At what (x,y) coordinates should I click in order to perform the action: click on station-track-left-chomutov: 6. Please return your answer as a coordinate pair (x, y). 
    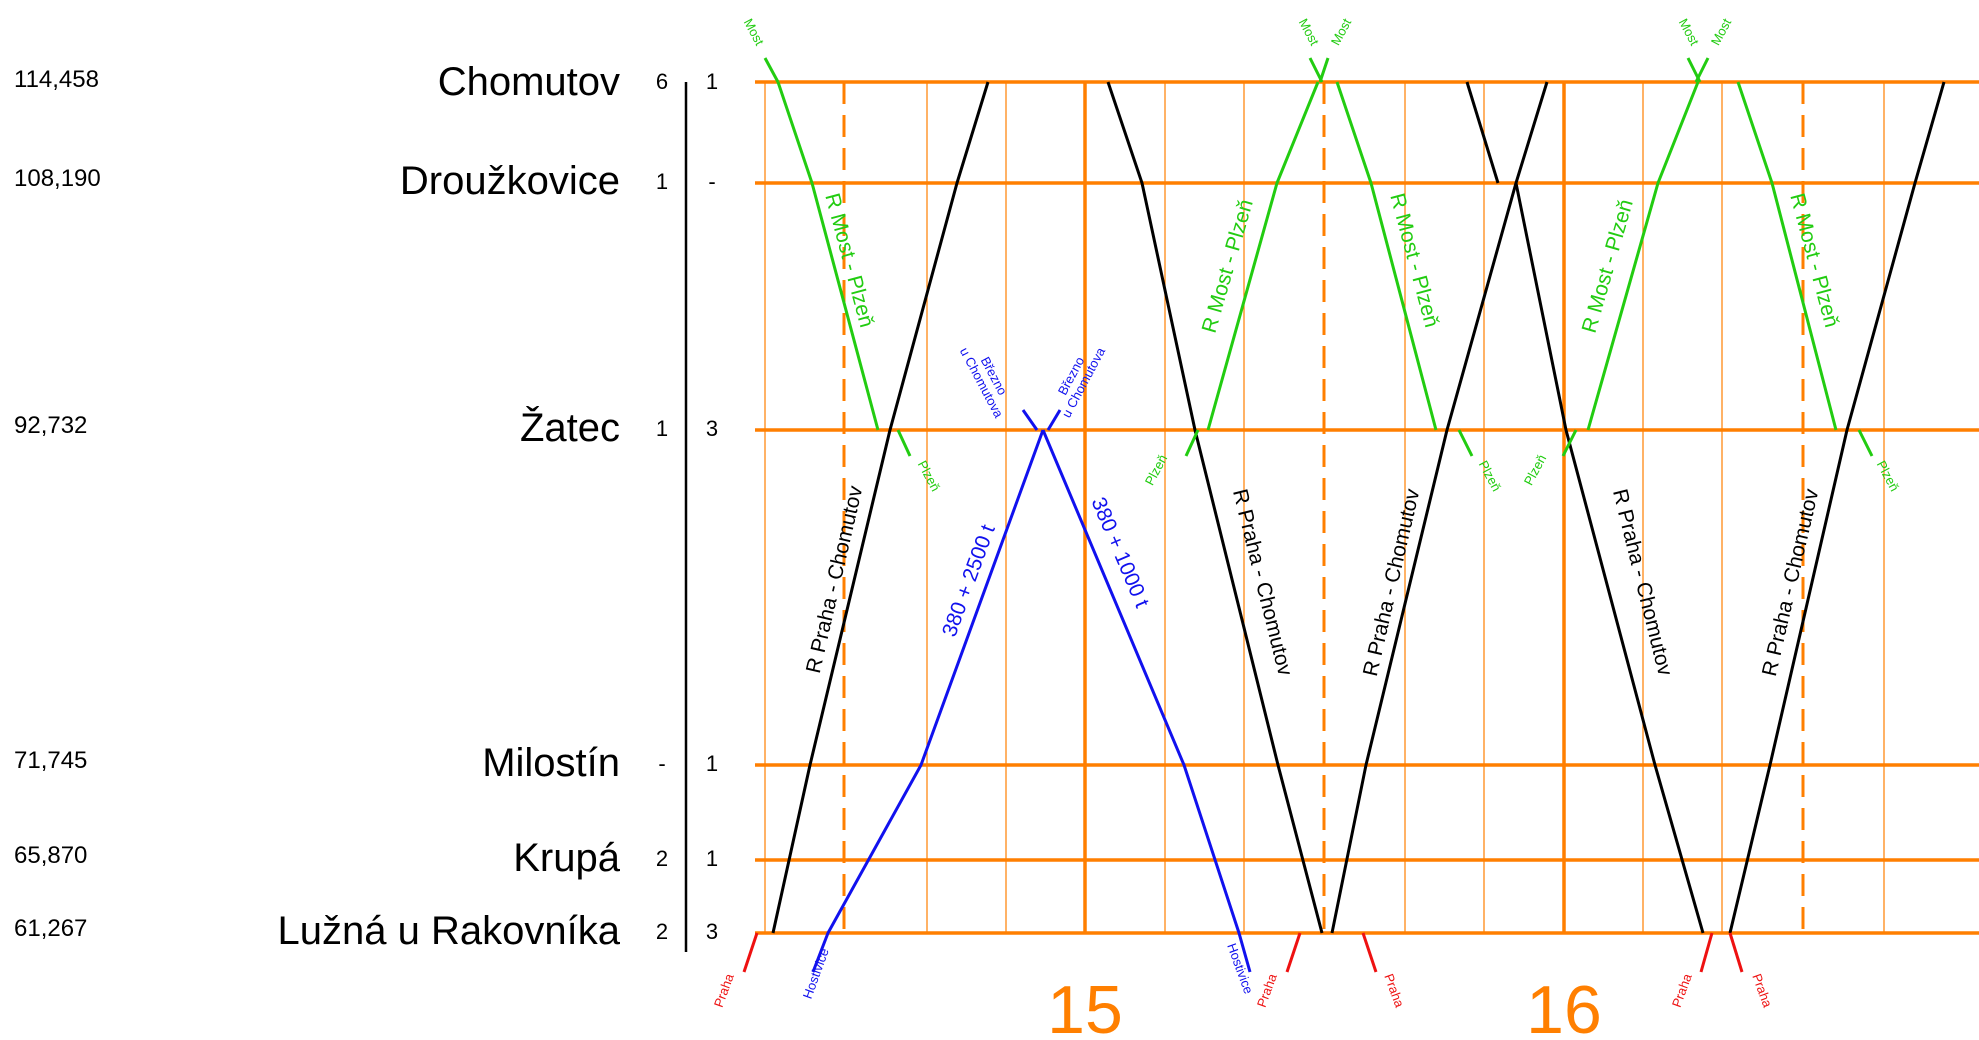
    Looking at the image, I should click on (662, 81).